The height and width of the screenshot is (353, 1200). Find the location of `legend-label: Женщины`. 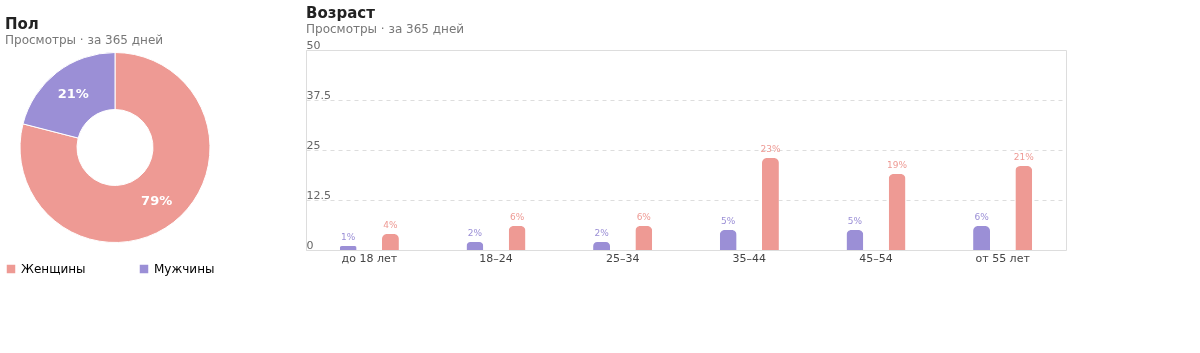

legend-label: Женщины is located at coordinates (53, 269).